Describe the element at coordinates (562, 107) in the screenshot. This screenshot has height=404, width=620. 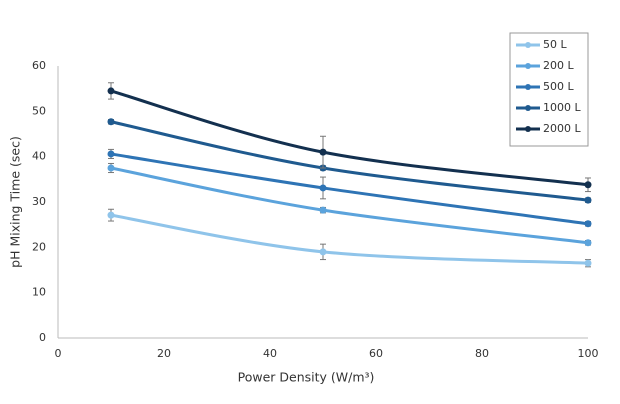
I see `legend-label: 1000 L` at that location.